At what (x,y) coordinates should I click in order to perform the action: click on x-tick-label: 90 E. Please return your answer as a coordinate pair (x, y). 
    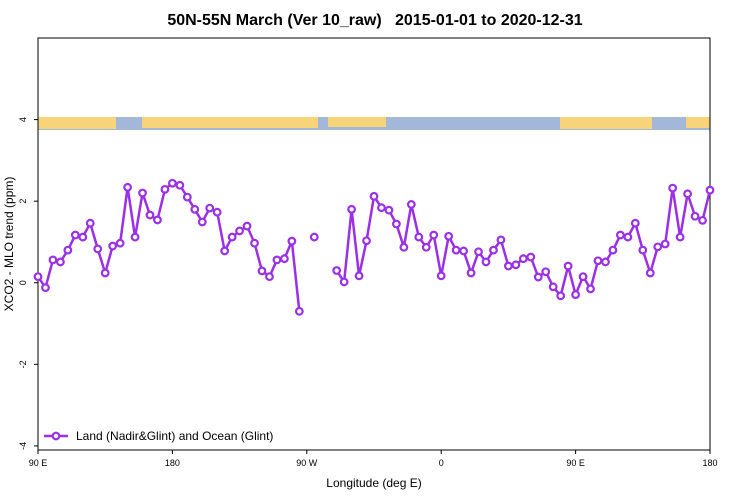
    Looking at the image, I should click on (575, 463).